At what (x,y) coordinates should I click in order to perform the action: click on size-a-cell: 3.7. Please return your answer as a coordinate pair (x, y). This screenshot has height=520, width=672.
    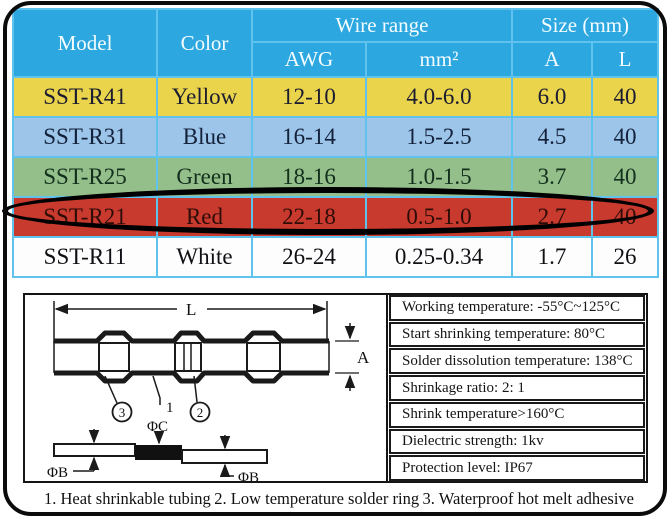
    Looking at the image, I should click on (552, 177).